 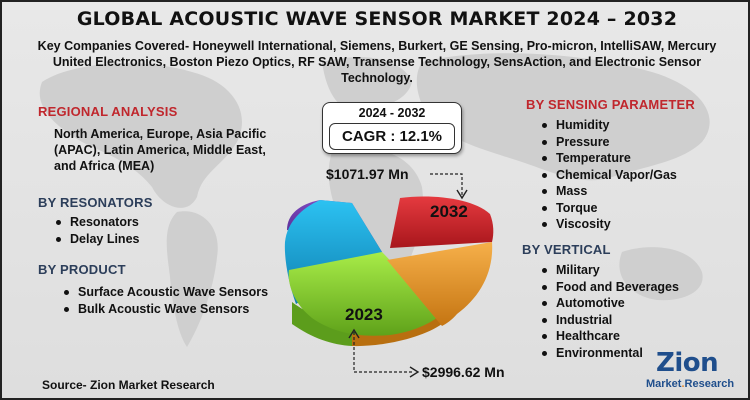 I want to click on resonators-list: Resonators Delay Lines, so click(x=156, y=230).